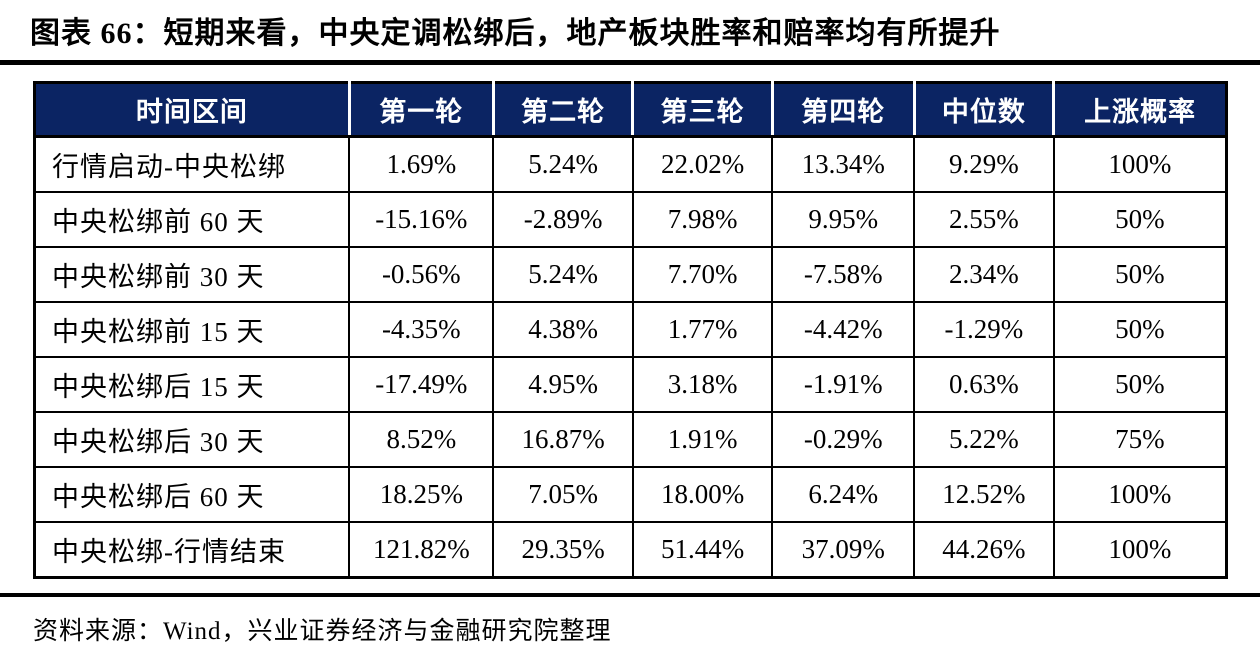  I want to click on table-cell: 中央松绑前 30 天, so click(192, 274).